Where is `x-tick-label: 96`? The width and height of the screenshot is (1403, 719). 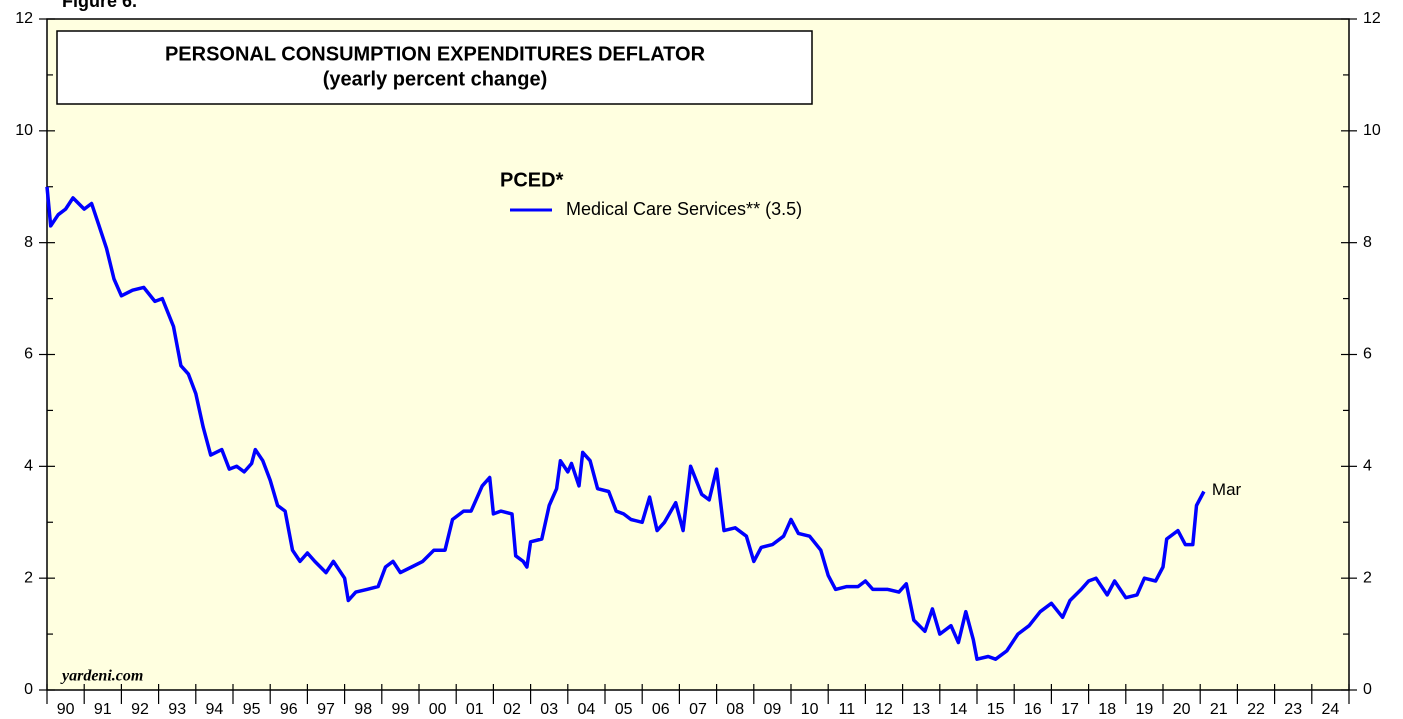
x-tick-label: 96 is located at coordinates (289, 709).